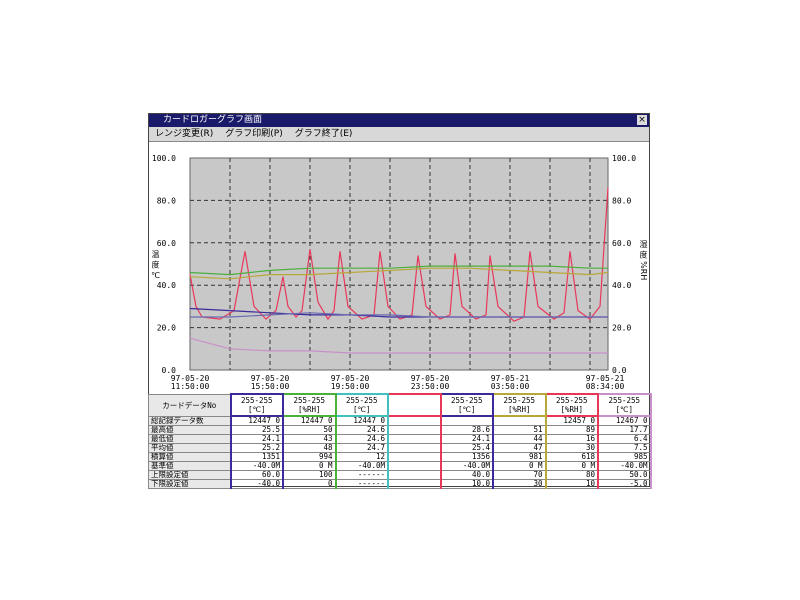 The height and width of the screenshot is (600, 800). I want to click on y2-tick-label: 80.0, so click(621, 200).